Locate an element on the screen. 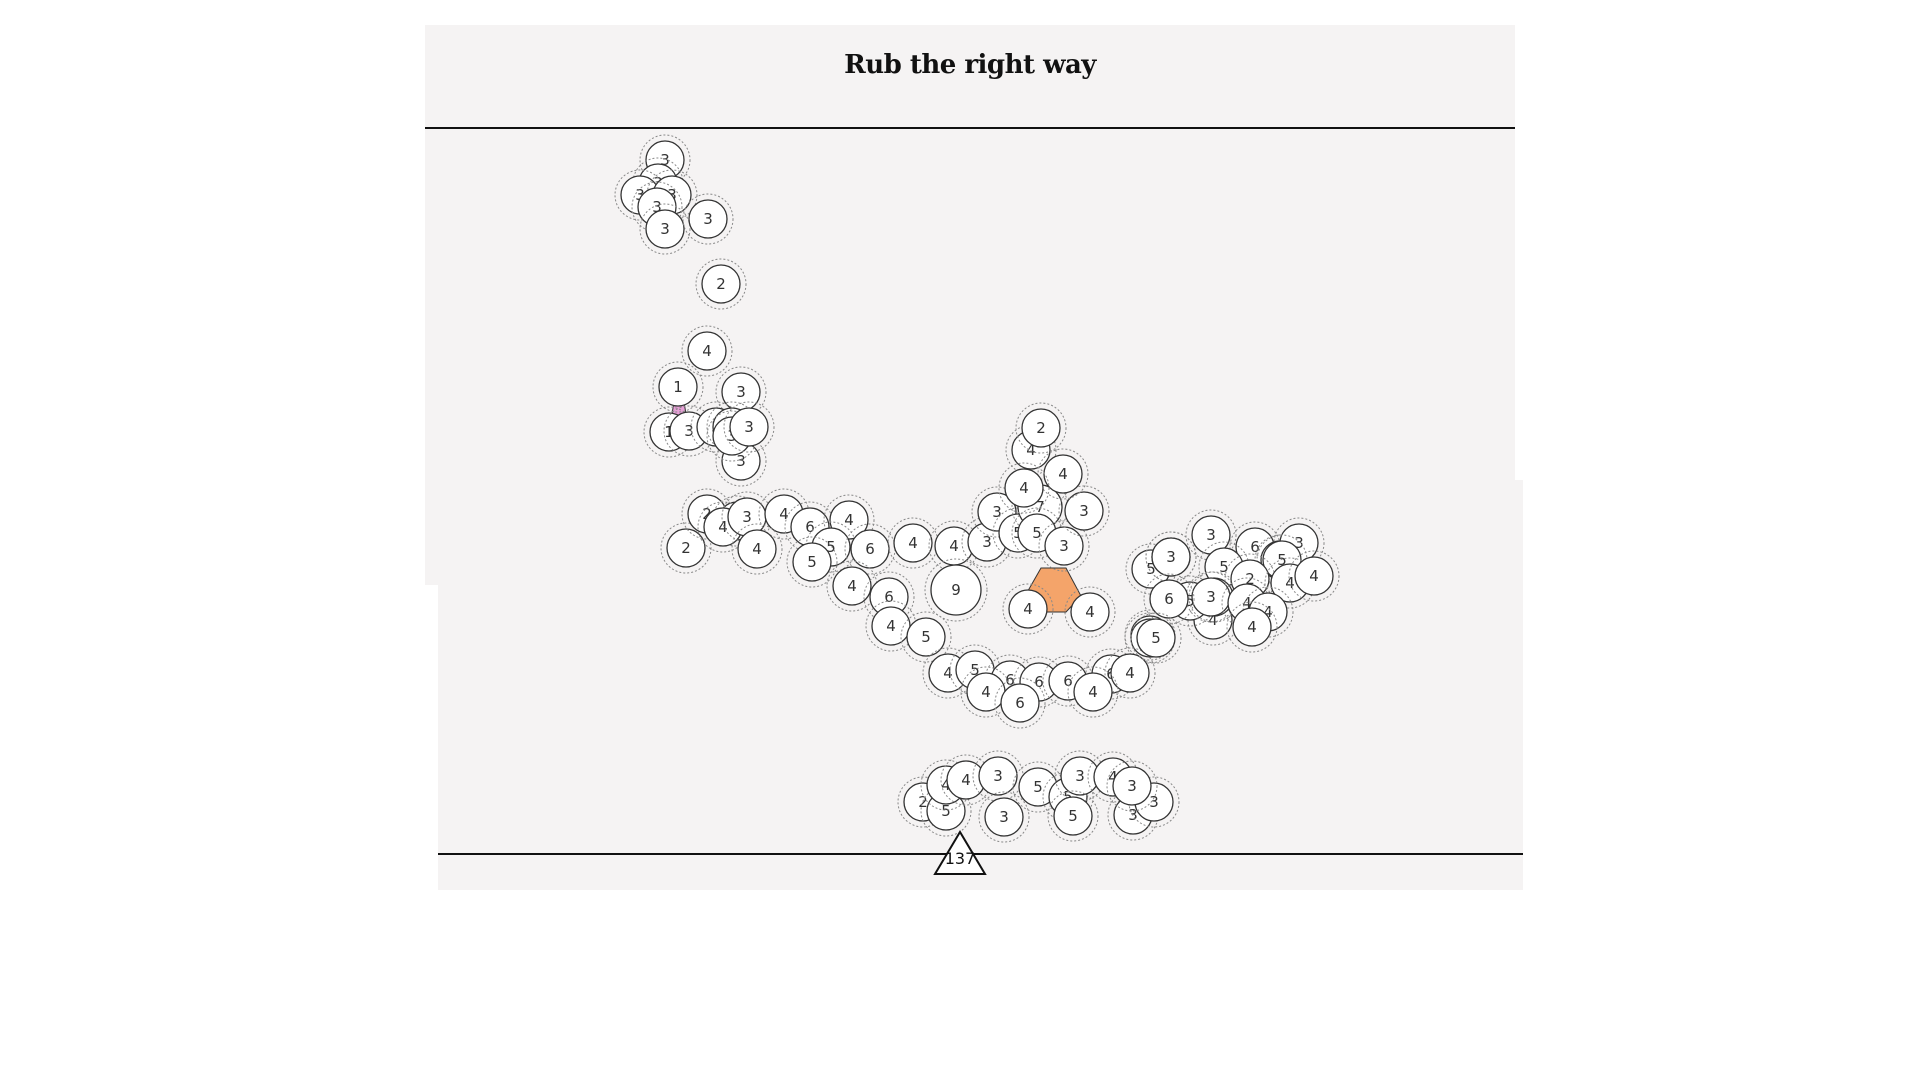 The height and width of the screenshot is (1080, 1920). bottom-boundary-line is located at coordinates (980, 854).